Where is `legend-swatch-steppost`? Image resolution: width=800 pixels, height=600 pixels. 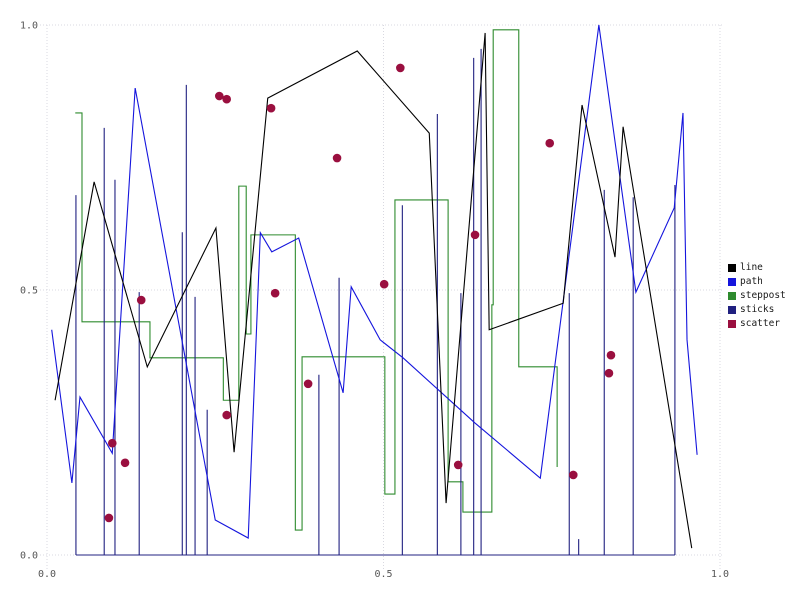 legend-swatch-steppost is located at coordinates (732, 295).